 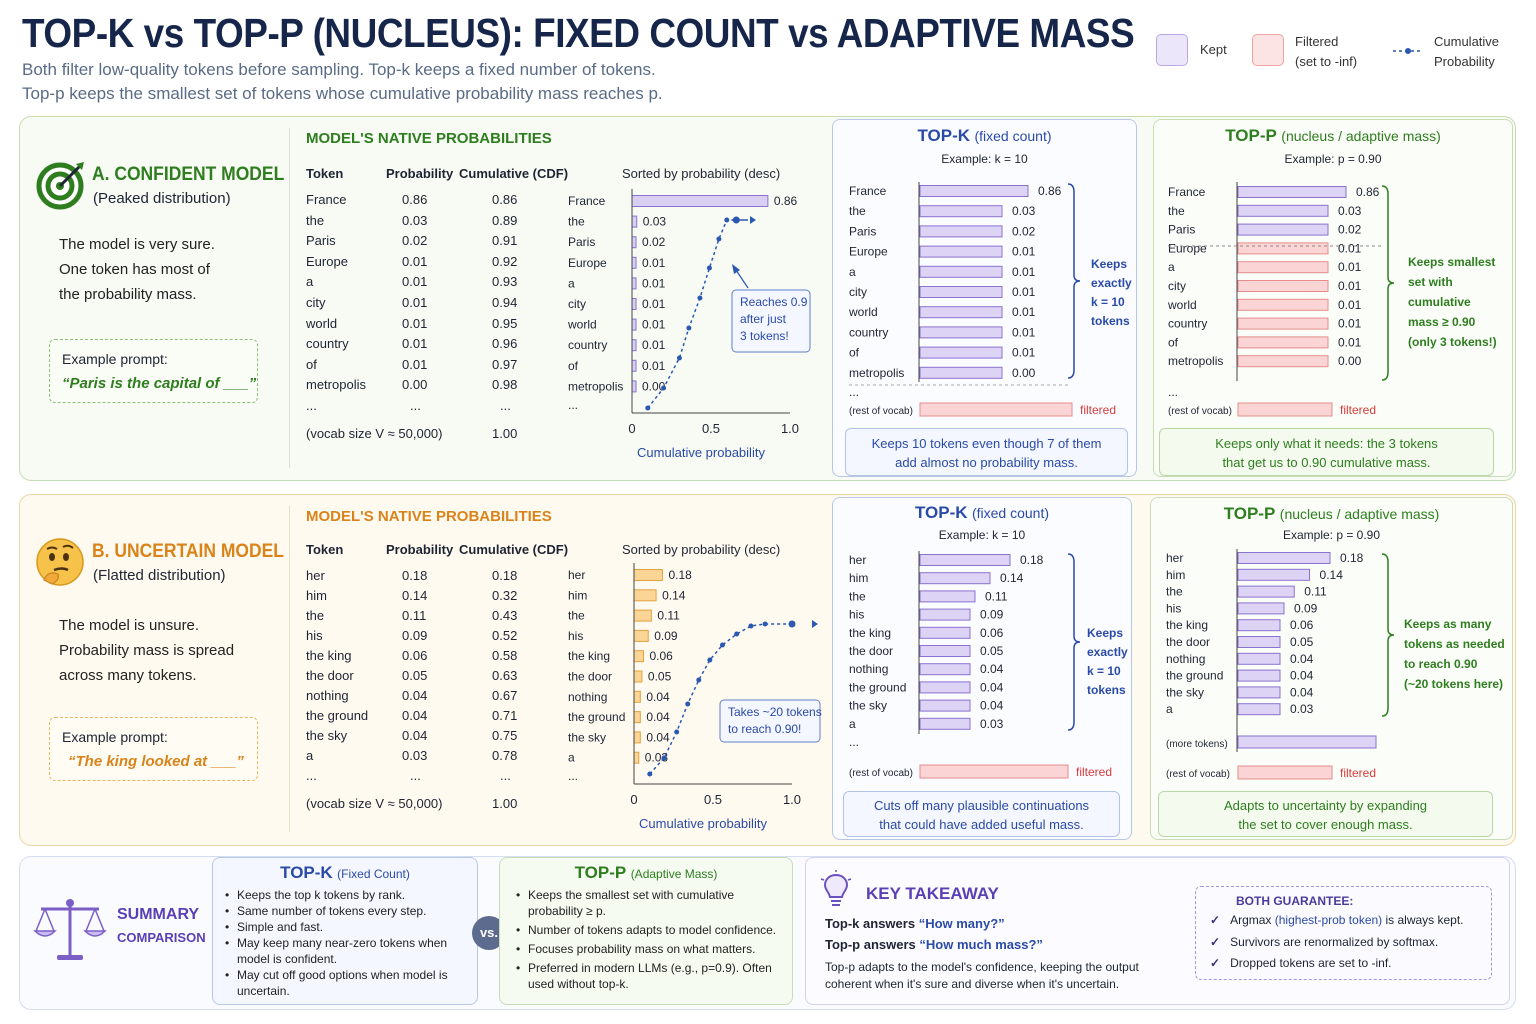 I want to click on topp-brace, so click(x=1388, y=283).